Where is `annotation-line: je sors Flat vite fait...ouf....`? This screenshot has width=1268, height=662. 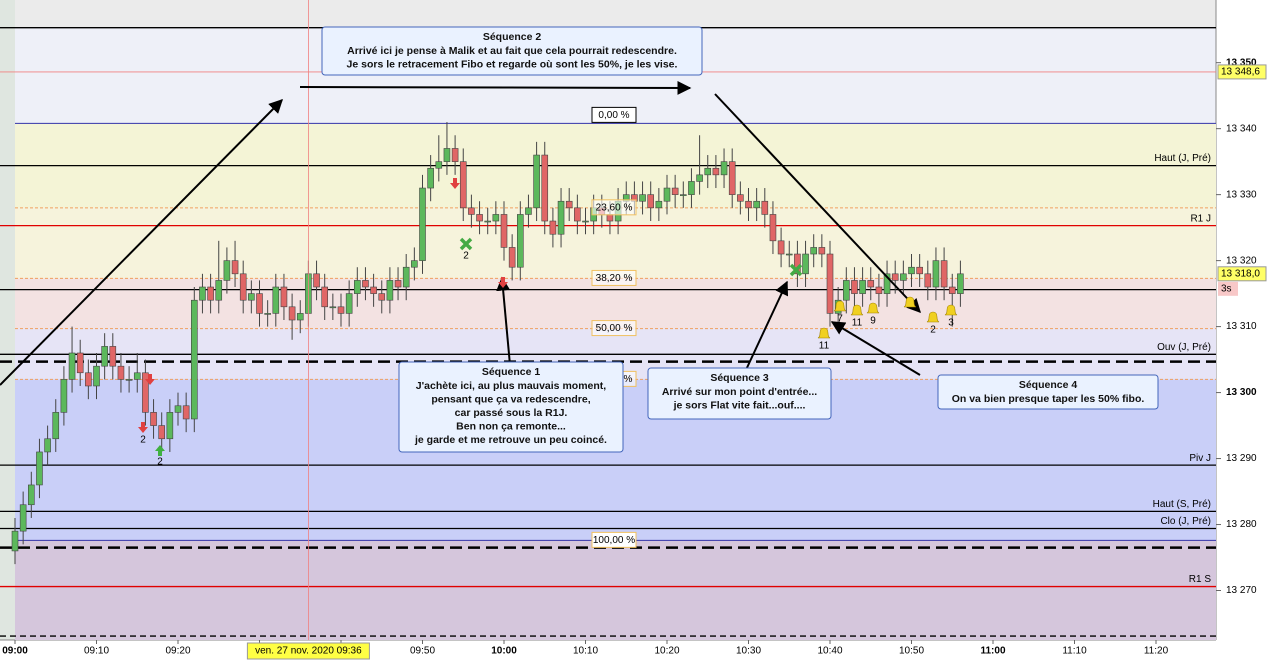 annotation-line: je sors Flat vite fait...ouf.... is located at coordinates (739, 405).